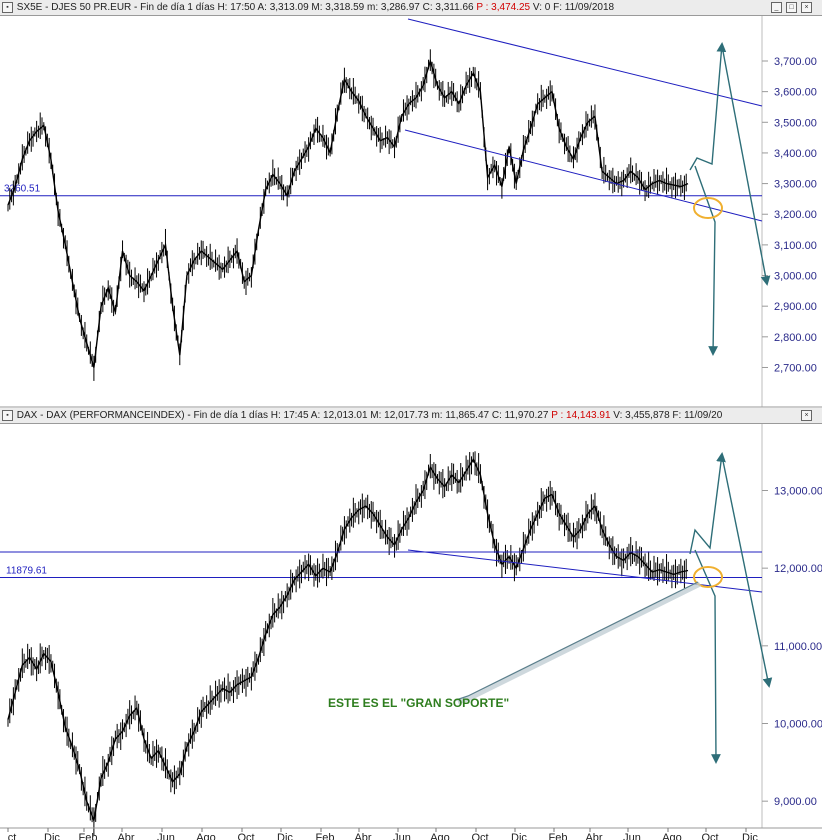 The width and height of the screenshot is (822, 840). I want to click on y-tick-label: 9,000.00, so click(795, 802).